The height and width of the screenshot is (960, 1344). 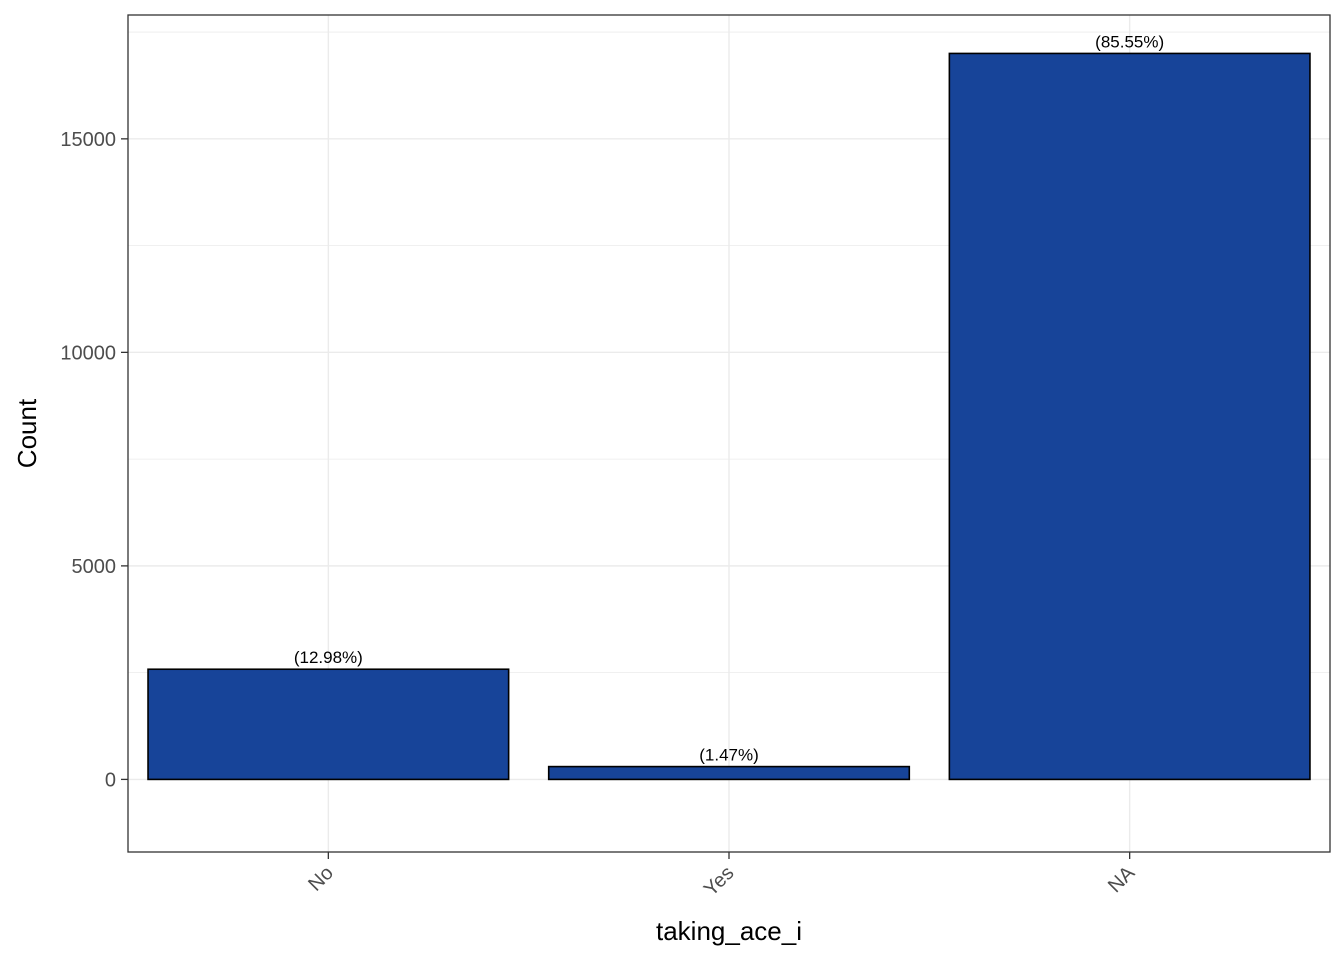 What do you see at coordinates (110, 780) in the screenshot?
I see `y-tick-label: 0` at bounding box center [110, 780].